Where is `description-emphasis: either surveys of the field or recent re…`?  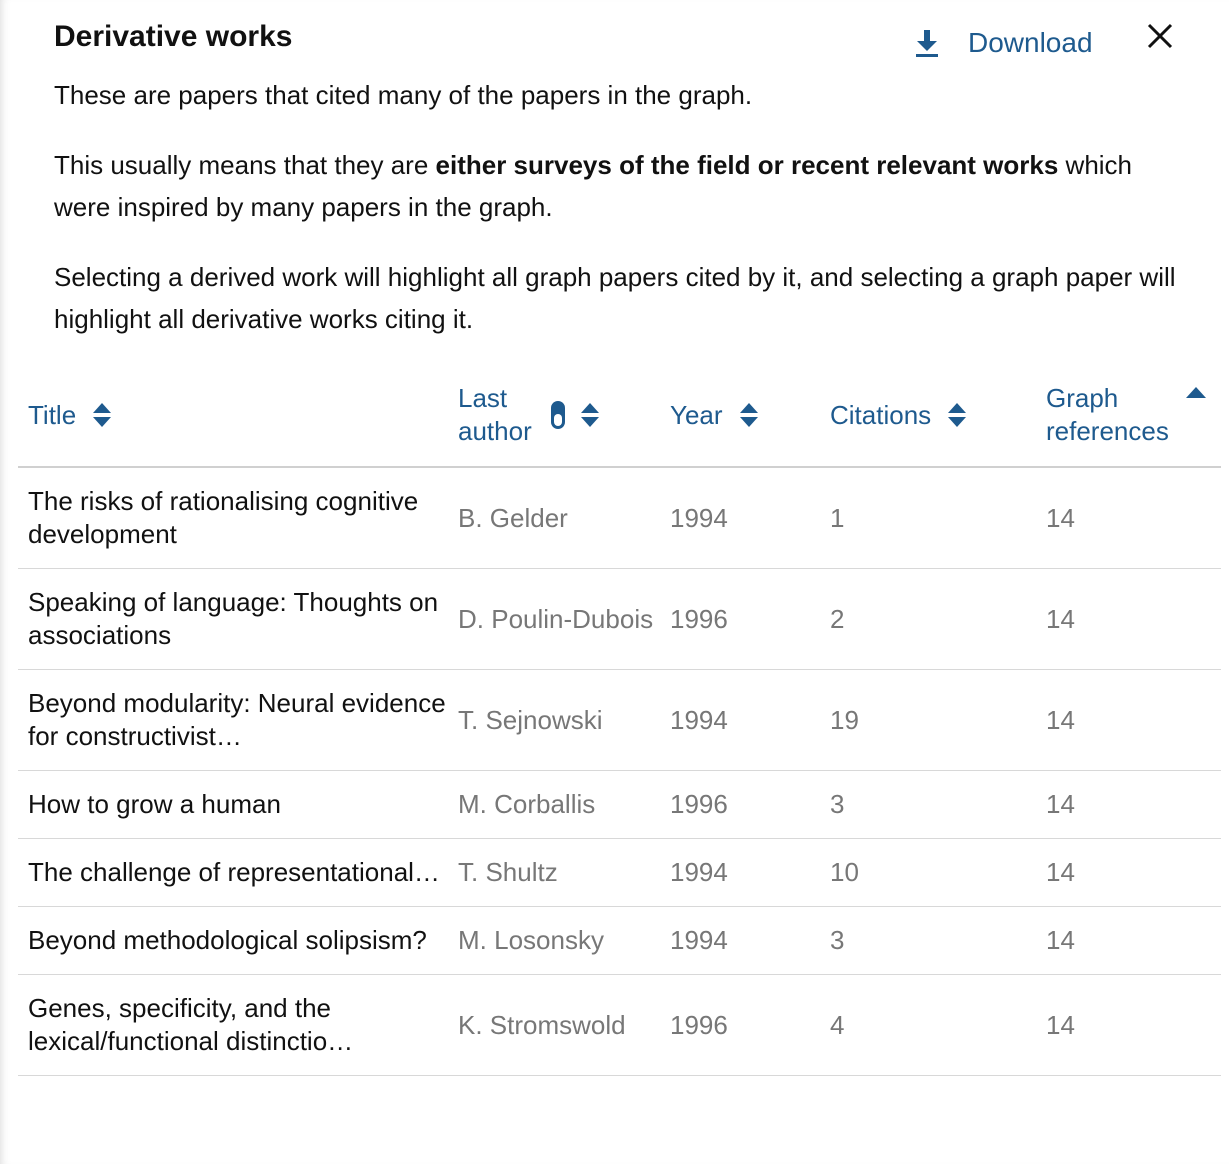
description-emphasis: either surveys of the field or recent re… is located at coordinates (747, 165).